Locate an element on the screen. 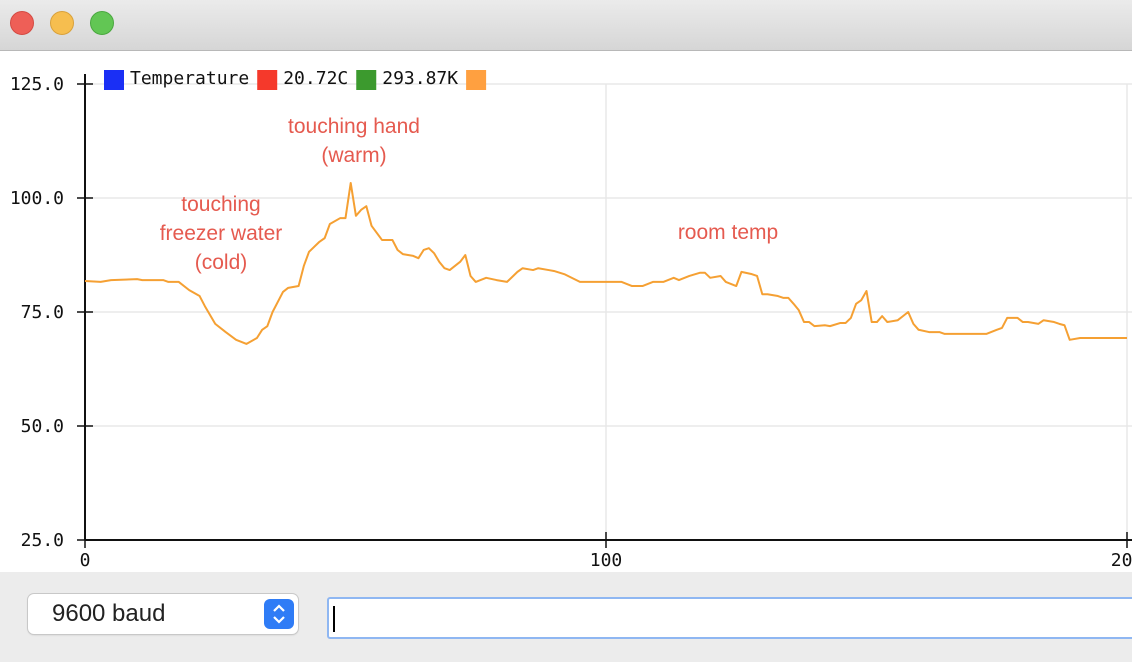  annotation: room temp is located at coordinates (728, 232).